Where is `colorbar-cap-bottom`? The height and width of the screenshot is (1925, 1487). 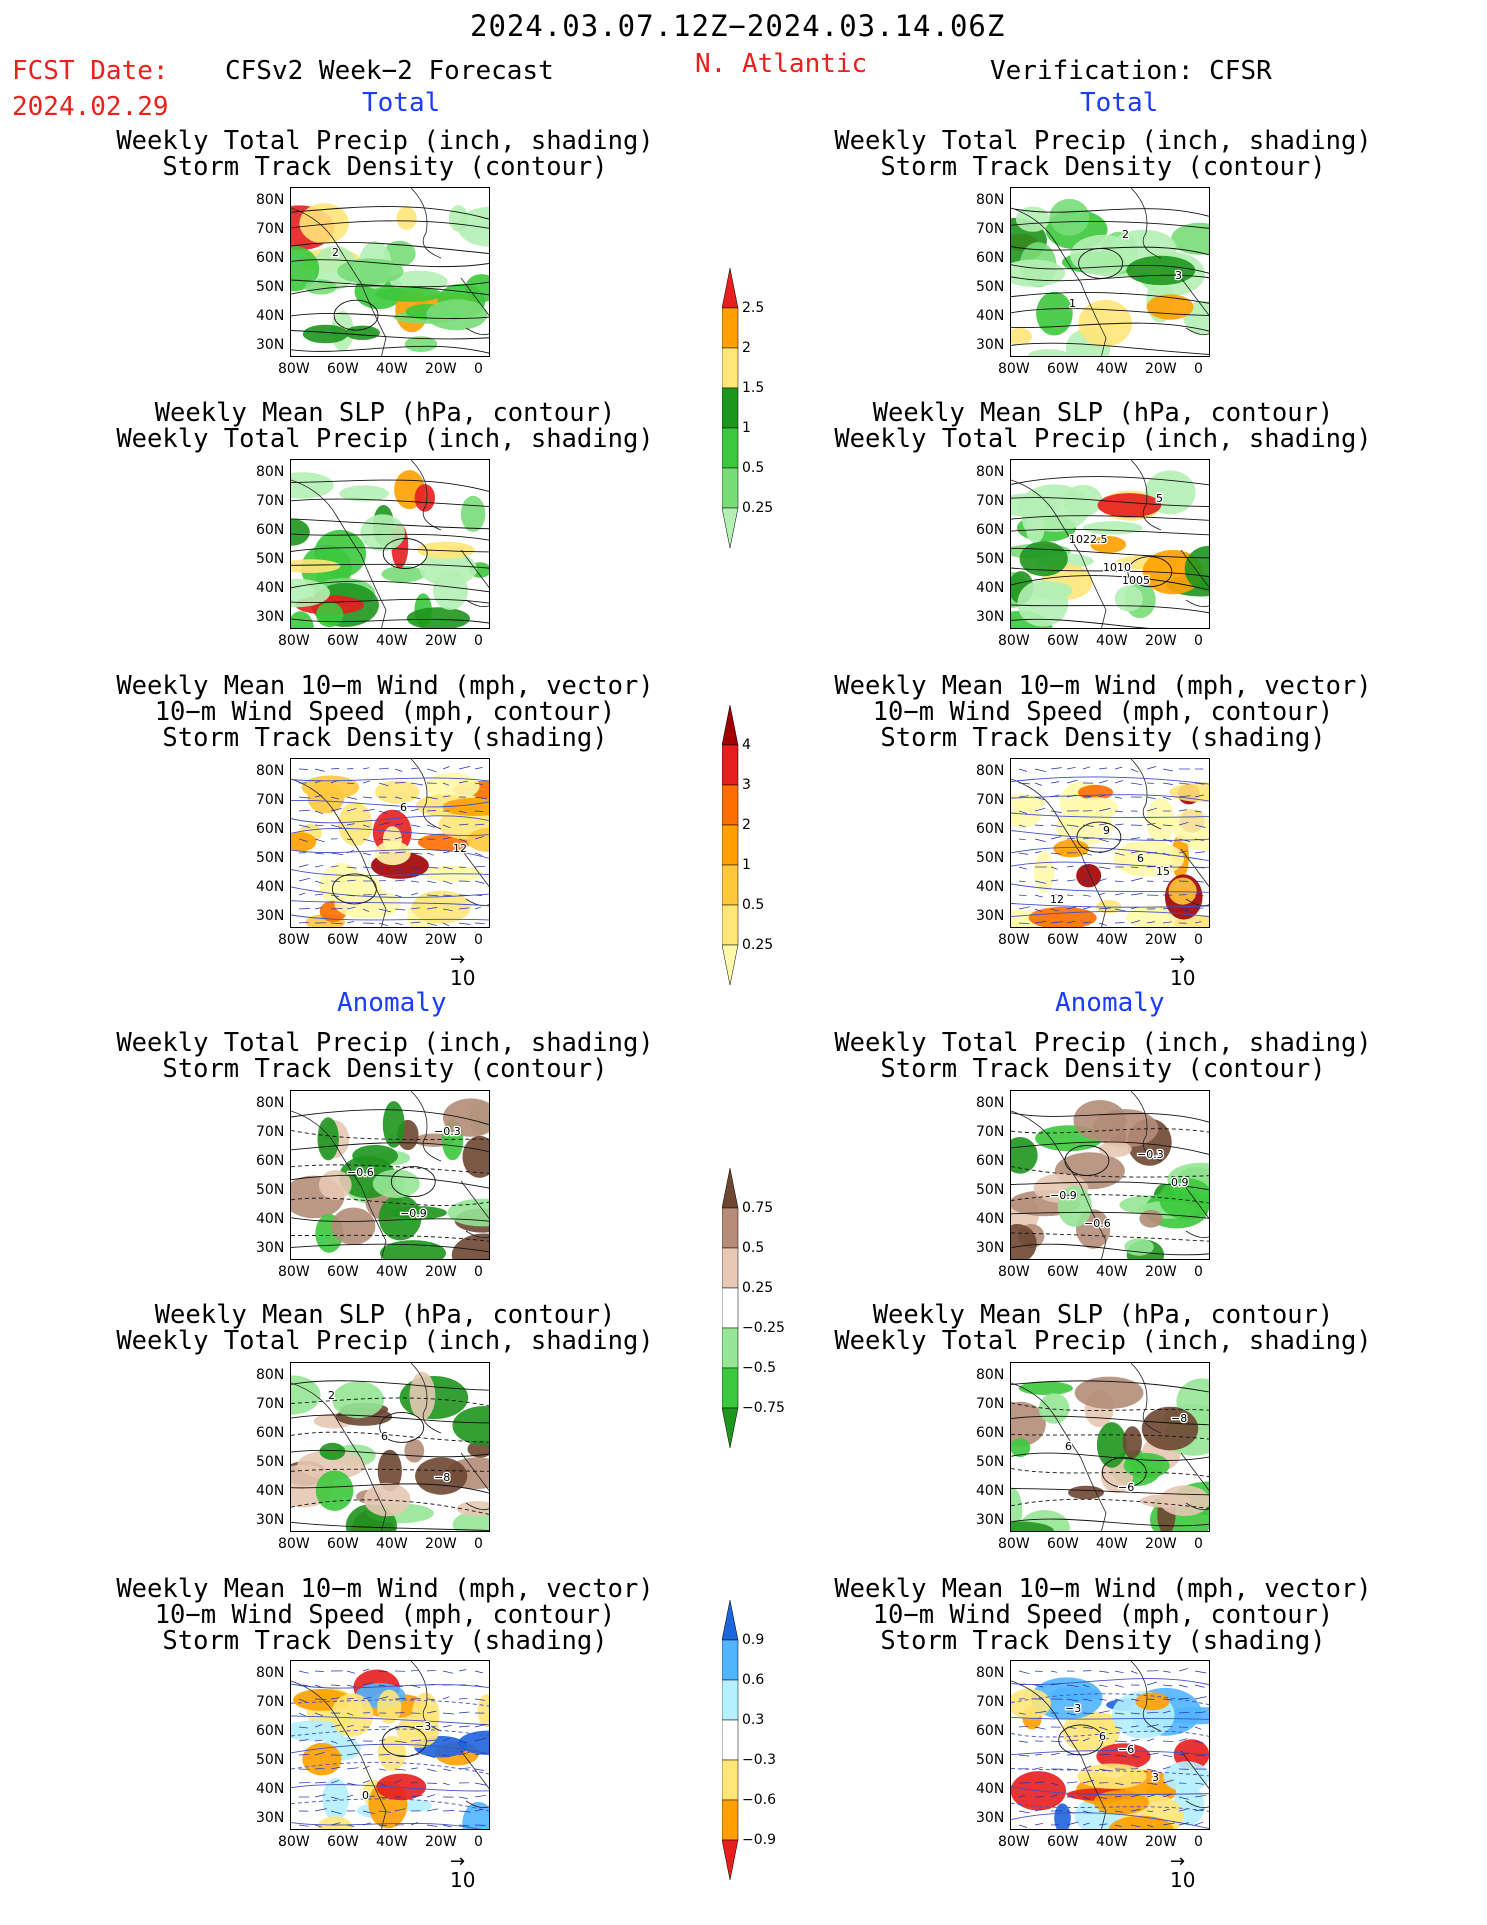 colorbar-cap-bottom is located at coordinates (730, 528).